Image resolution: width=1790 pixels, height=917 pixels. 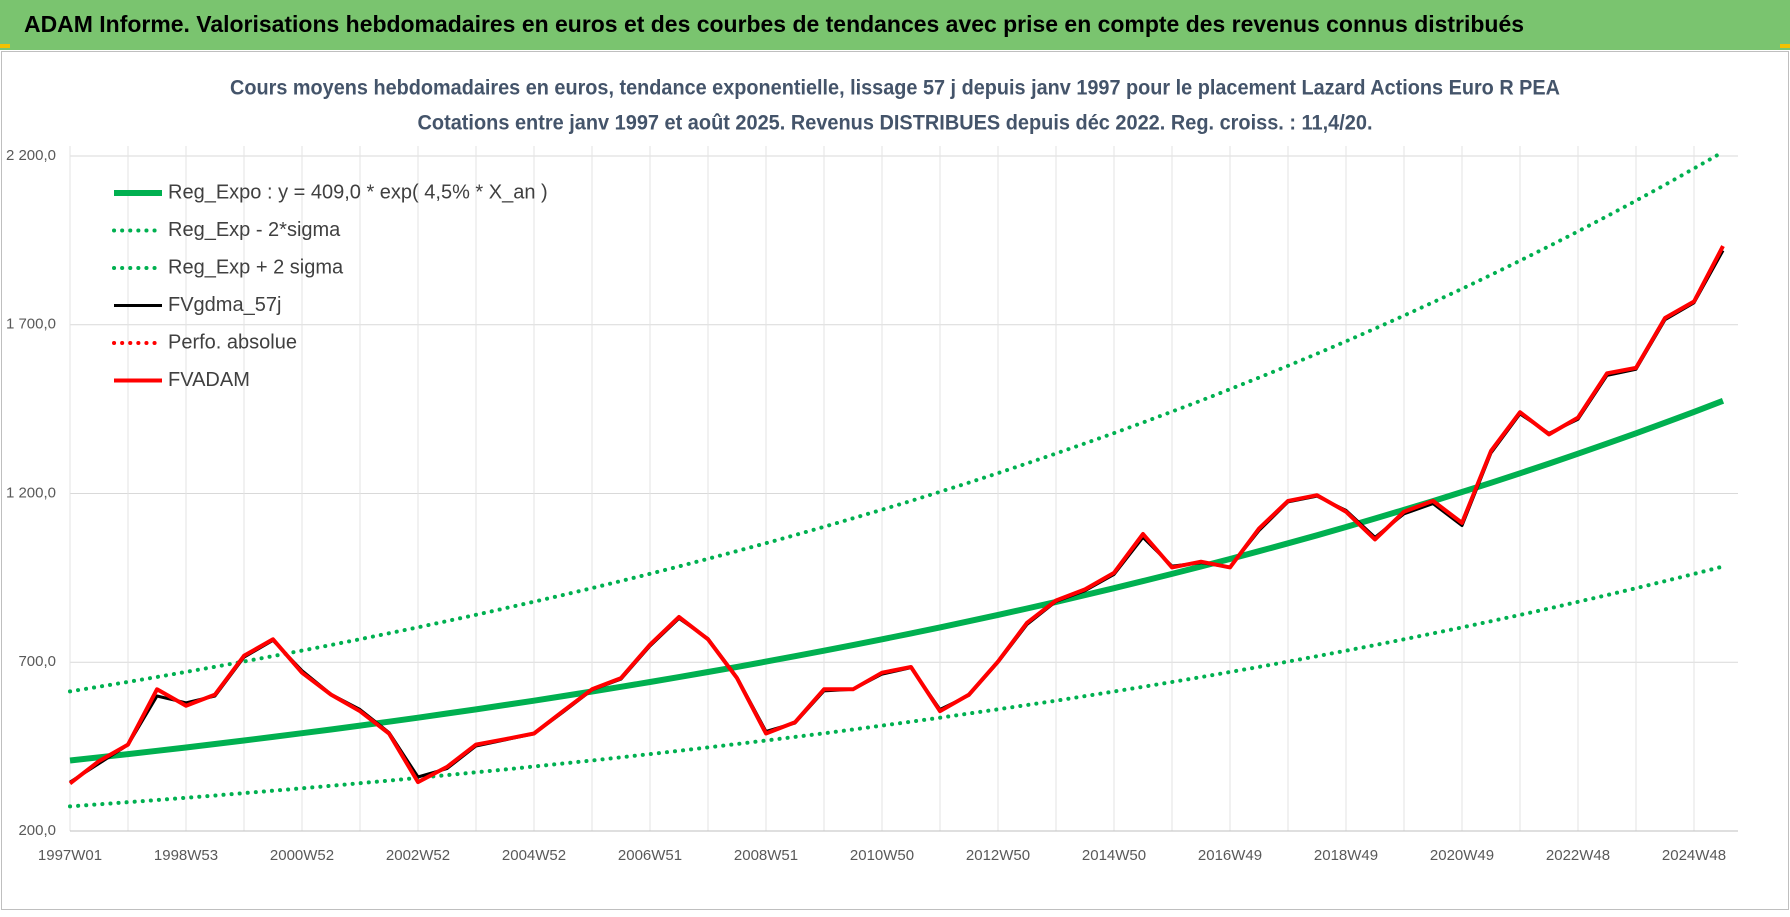 I want to click on y-tick-label: 2 200,0, so click(x=31, y=155).